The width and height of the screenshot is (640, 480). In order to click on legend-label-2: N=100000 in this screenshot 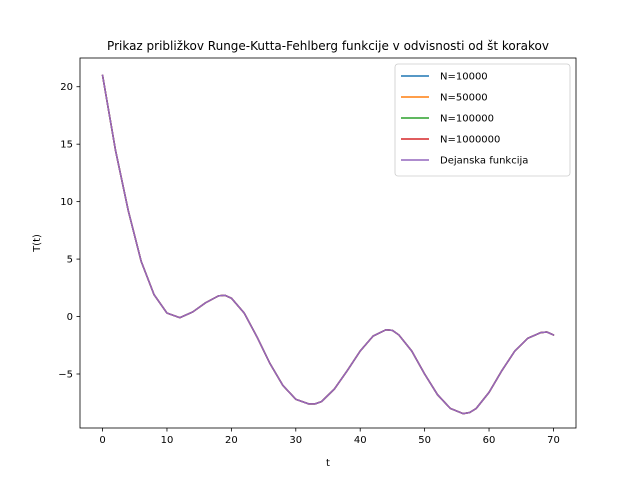, I will do `click(467, 119)`.